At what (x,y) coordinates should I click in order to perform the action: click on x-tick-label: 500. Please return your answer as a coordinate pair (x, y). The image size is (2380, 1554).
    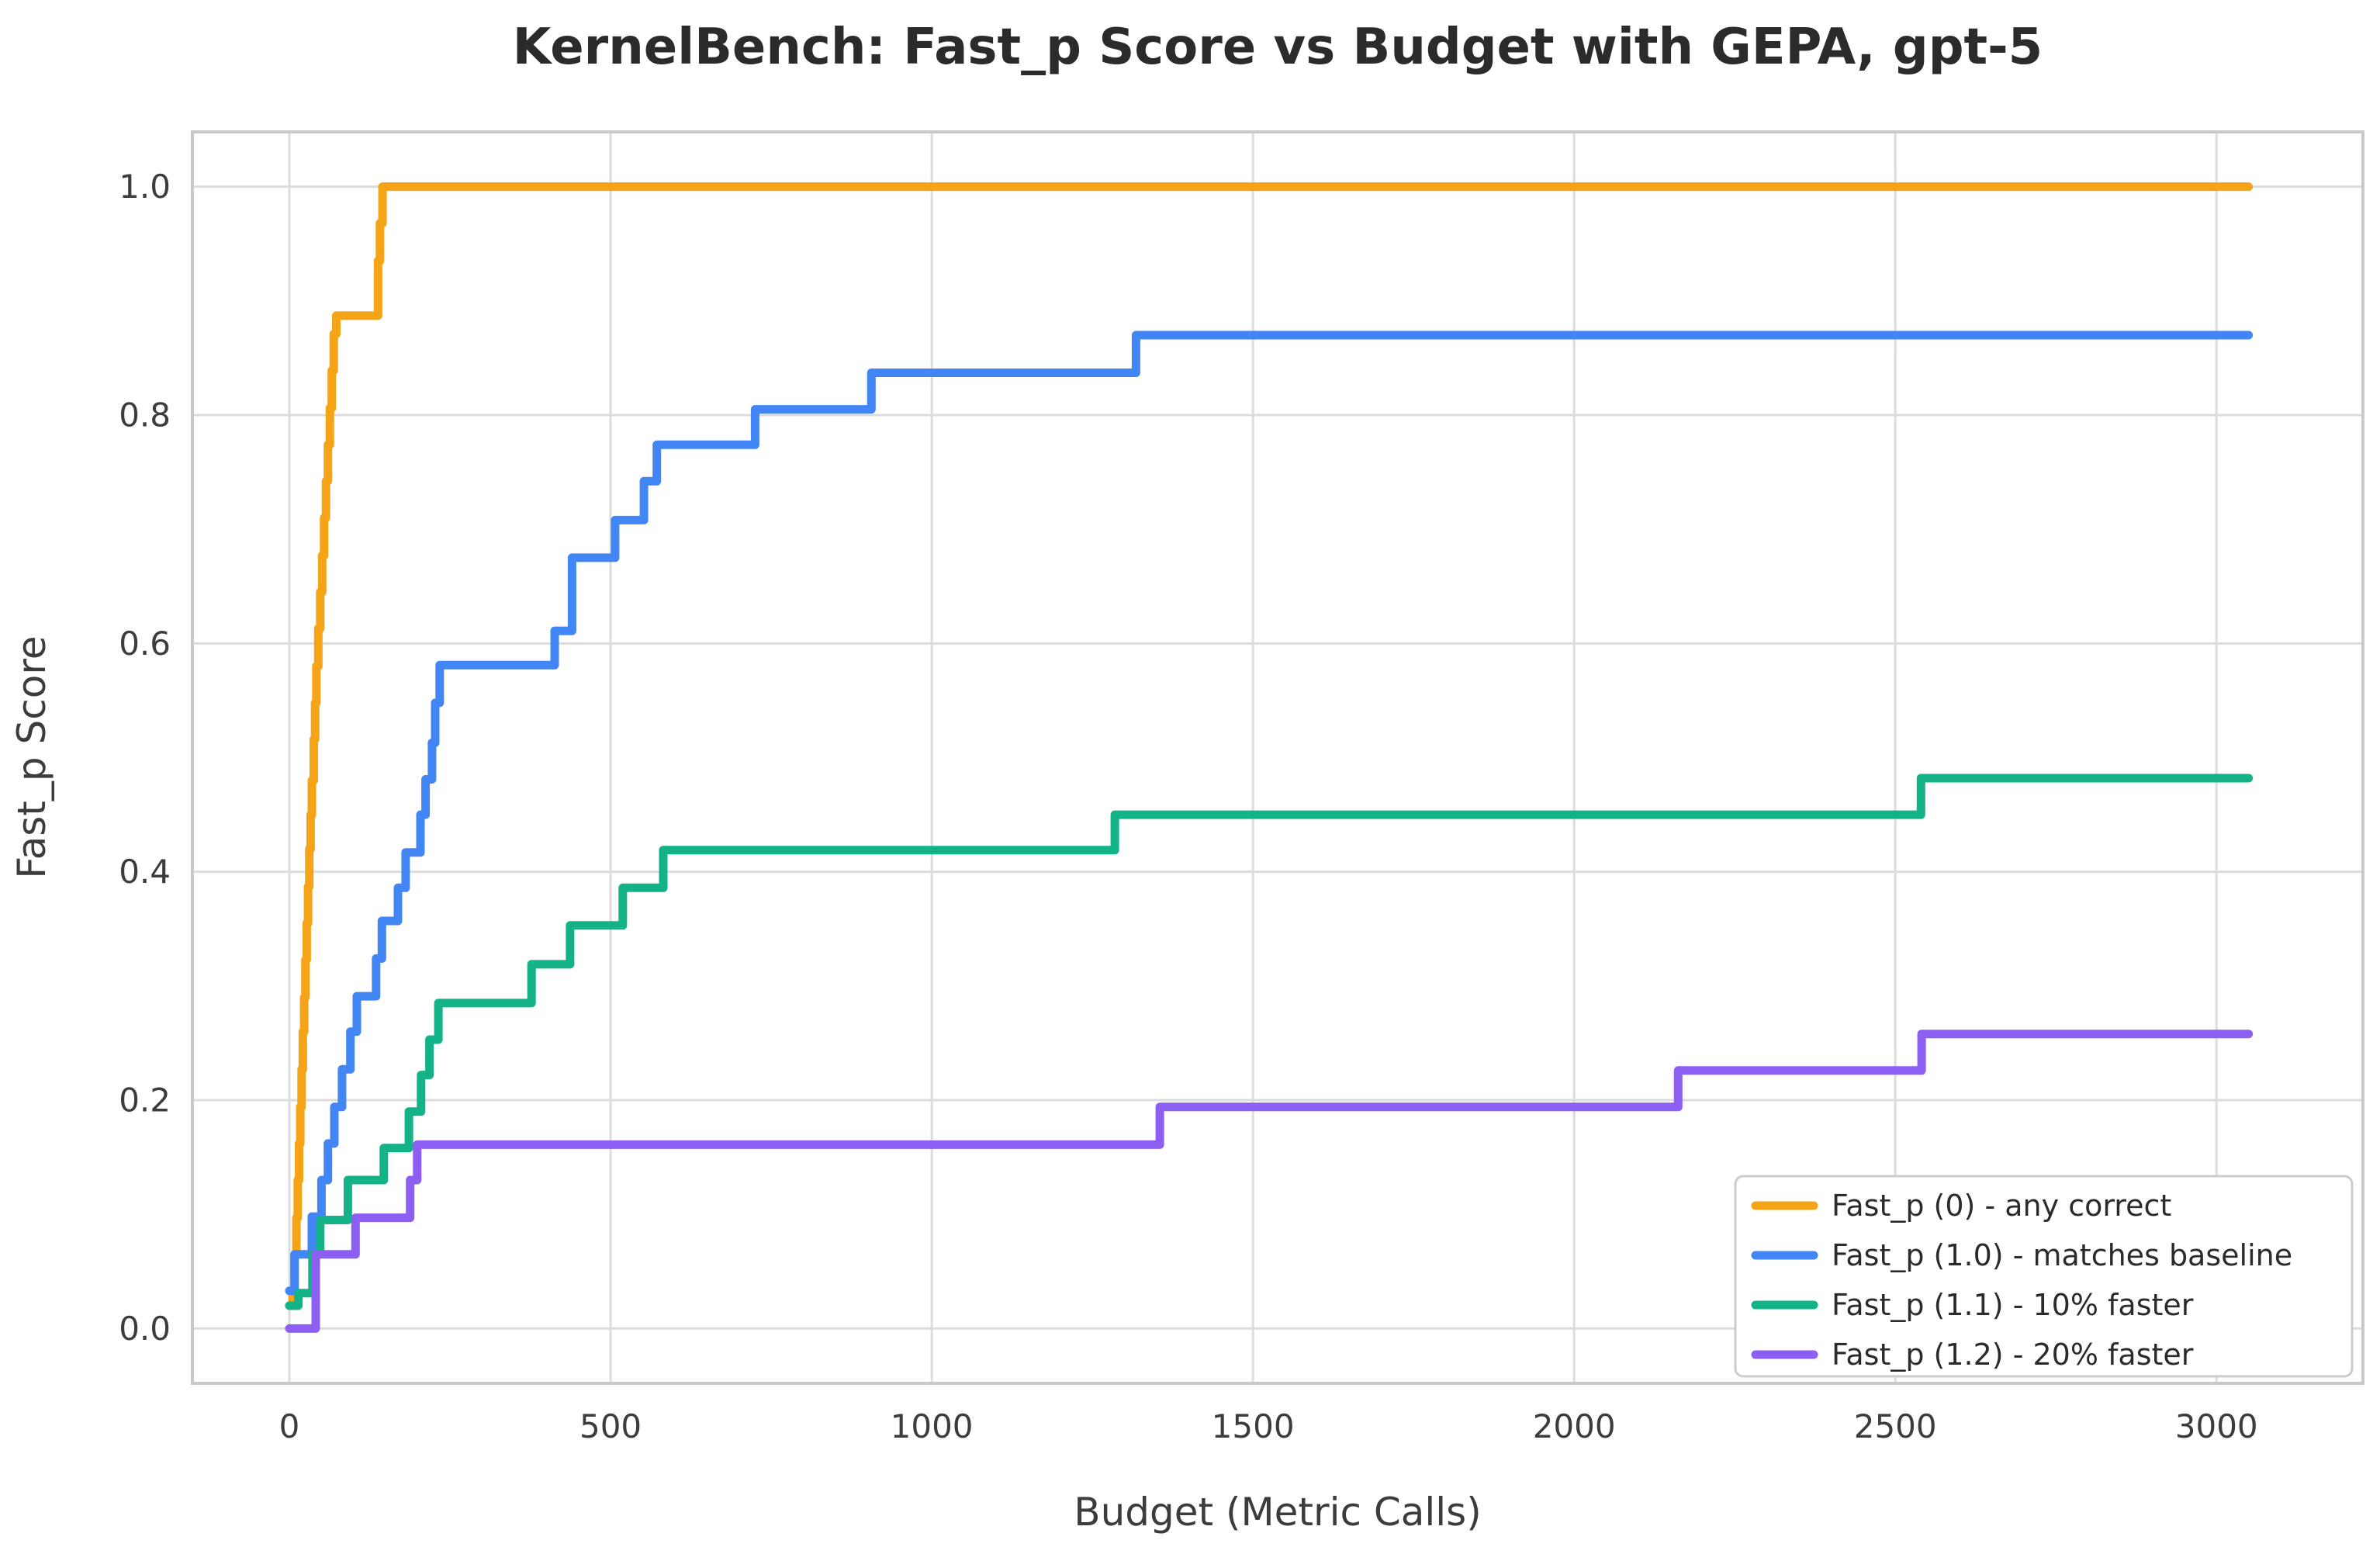
    Looking at the image, I should click on (610, 1426).